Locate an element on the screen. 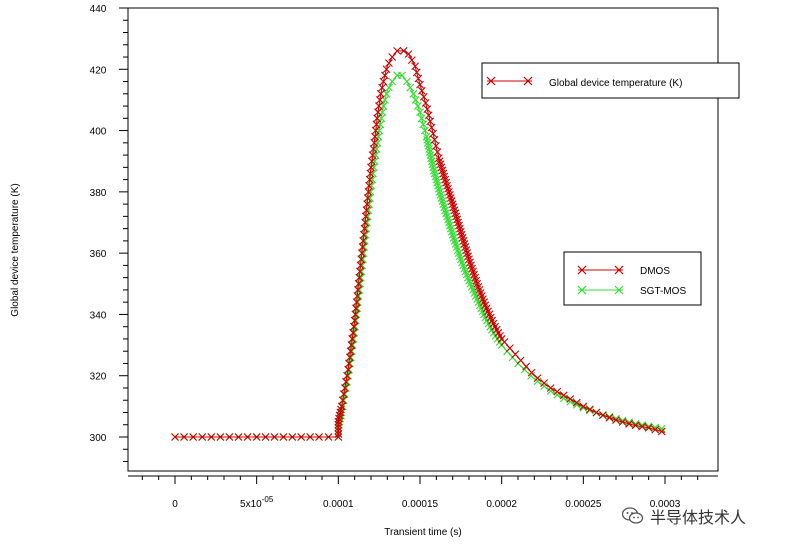 The height and width of the screenshot is (548, 799). legend-temperature: Global device temperature (K) is located at coordinates (610, 80).